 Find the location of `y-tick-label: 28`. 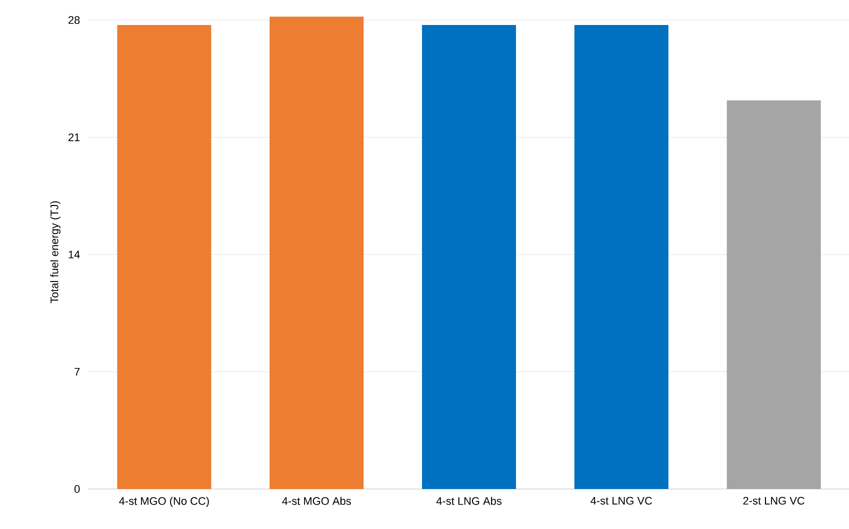

y-tick-label: 28 is located at coordinates (74, 20).